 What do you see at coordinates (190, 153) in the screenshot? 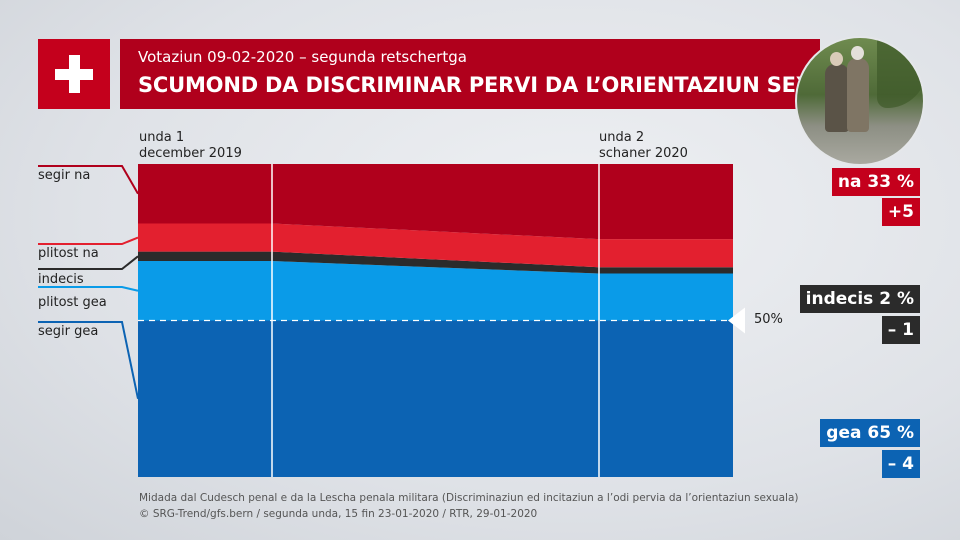
I see `wave-1-date: december 2019` at bounding box center [190, 153].